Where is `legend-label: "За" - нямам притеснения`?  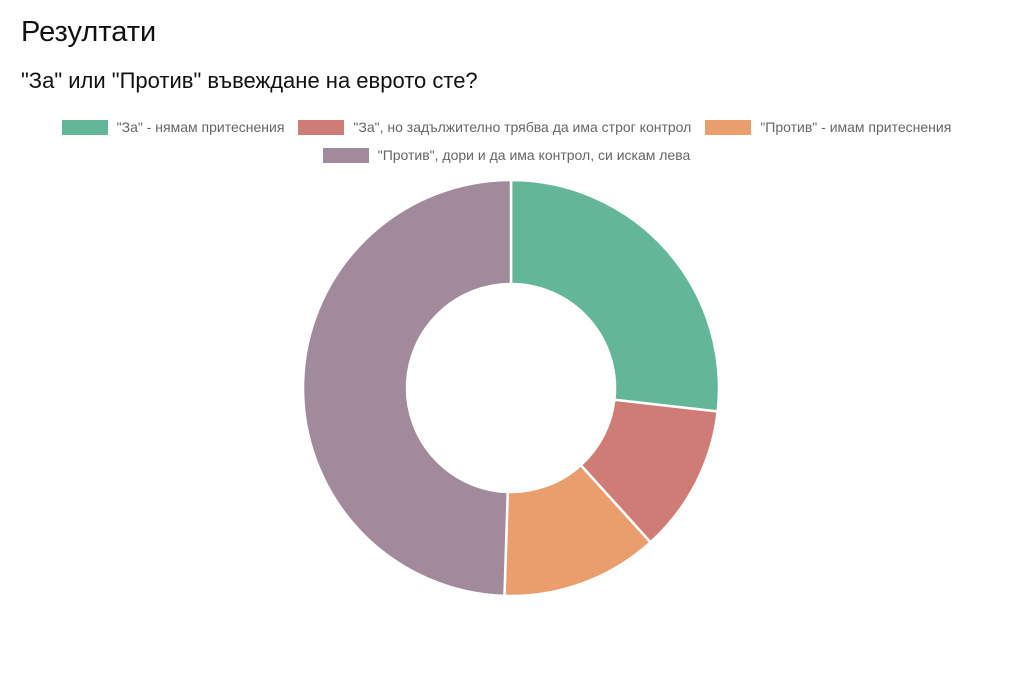 legend-label: "За" - нямам притеснения is located at coordinates (200, 127).